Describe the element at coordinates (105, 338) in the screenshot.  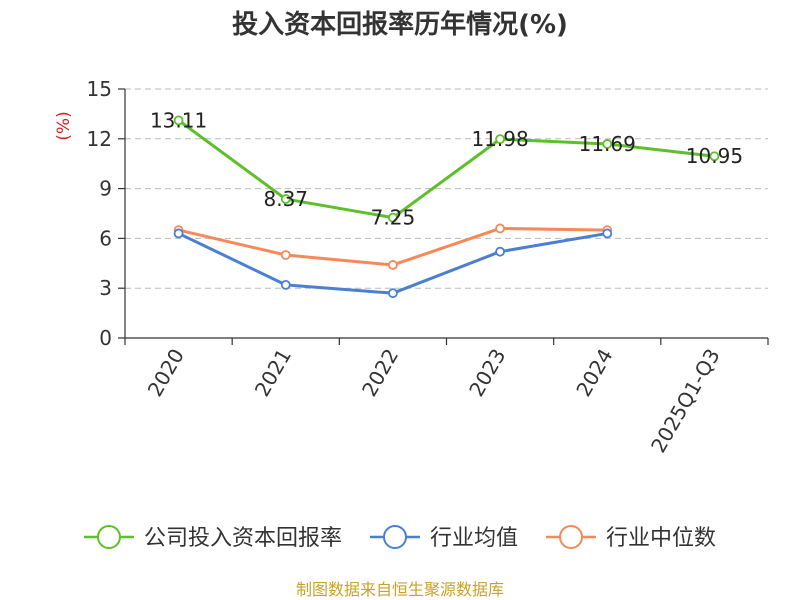
I see `y-tick-label: 0` at that location.